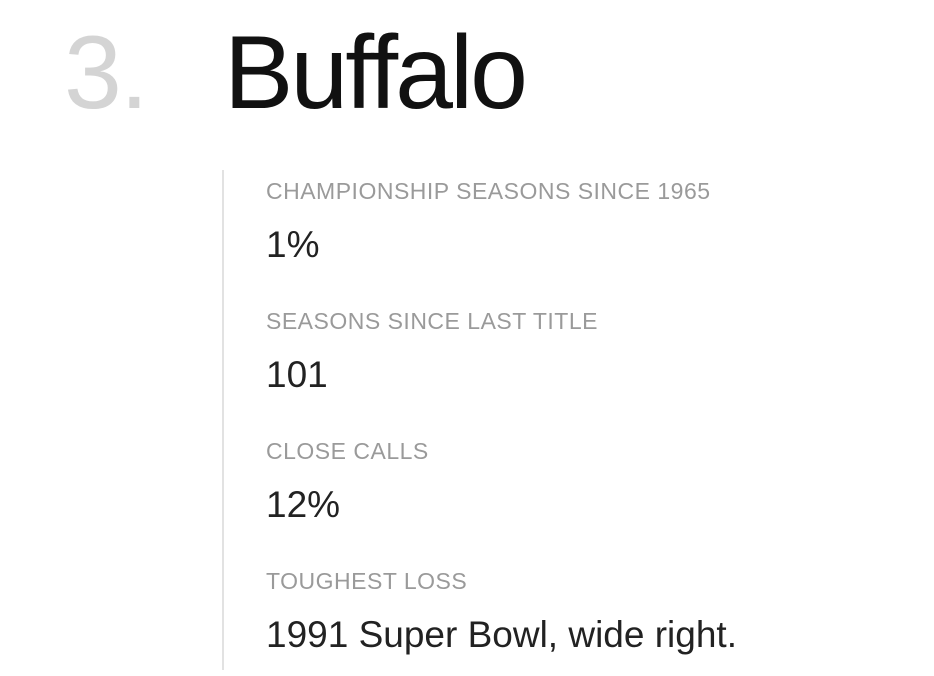  I want to click on stat-value: 101, so click(297, 374).